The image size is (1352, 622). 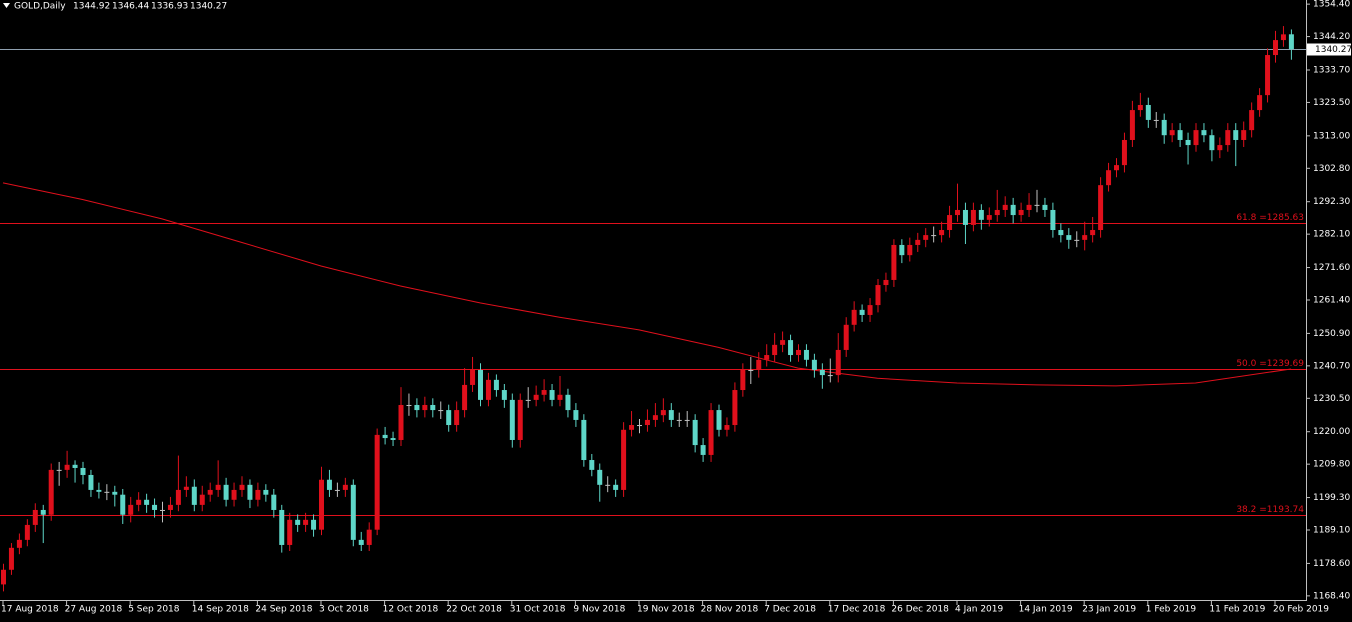 I want to click on x-tick-label: 24 Sep 2018, so click(x=283, y=610).